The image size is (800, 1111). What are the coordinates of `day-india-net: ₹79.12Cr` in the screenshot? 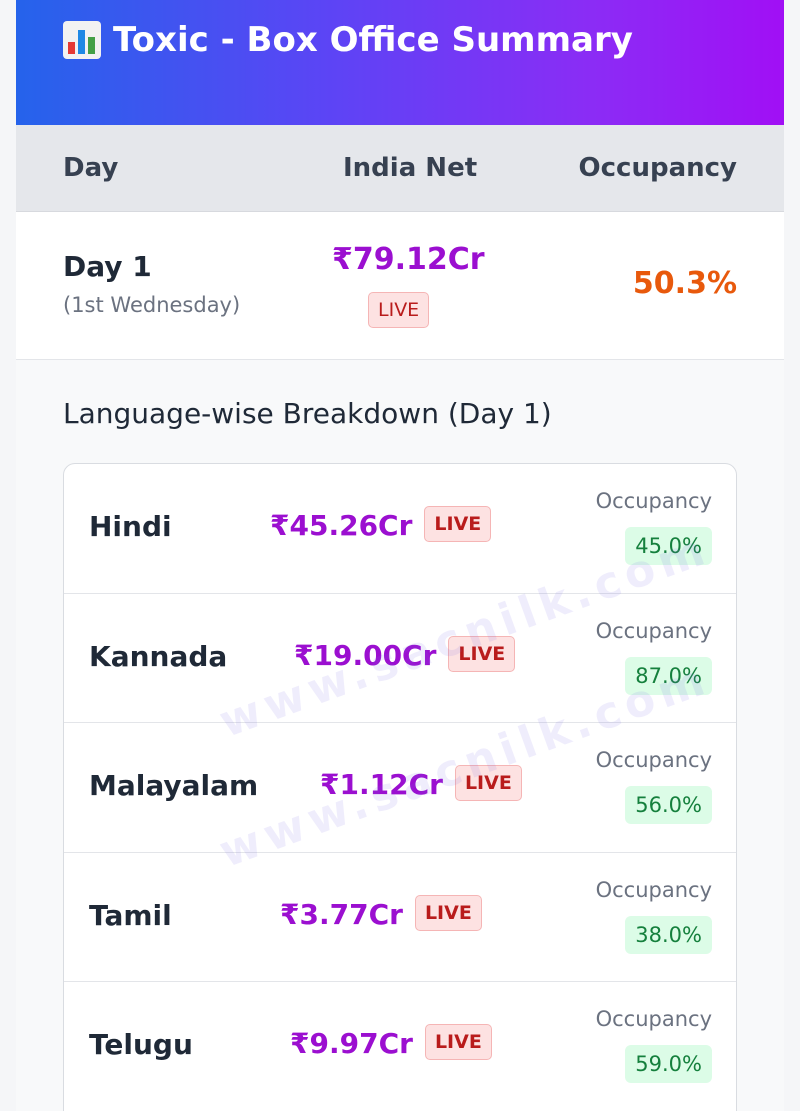 It's located at (408, 259).